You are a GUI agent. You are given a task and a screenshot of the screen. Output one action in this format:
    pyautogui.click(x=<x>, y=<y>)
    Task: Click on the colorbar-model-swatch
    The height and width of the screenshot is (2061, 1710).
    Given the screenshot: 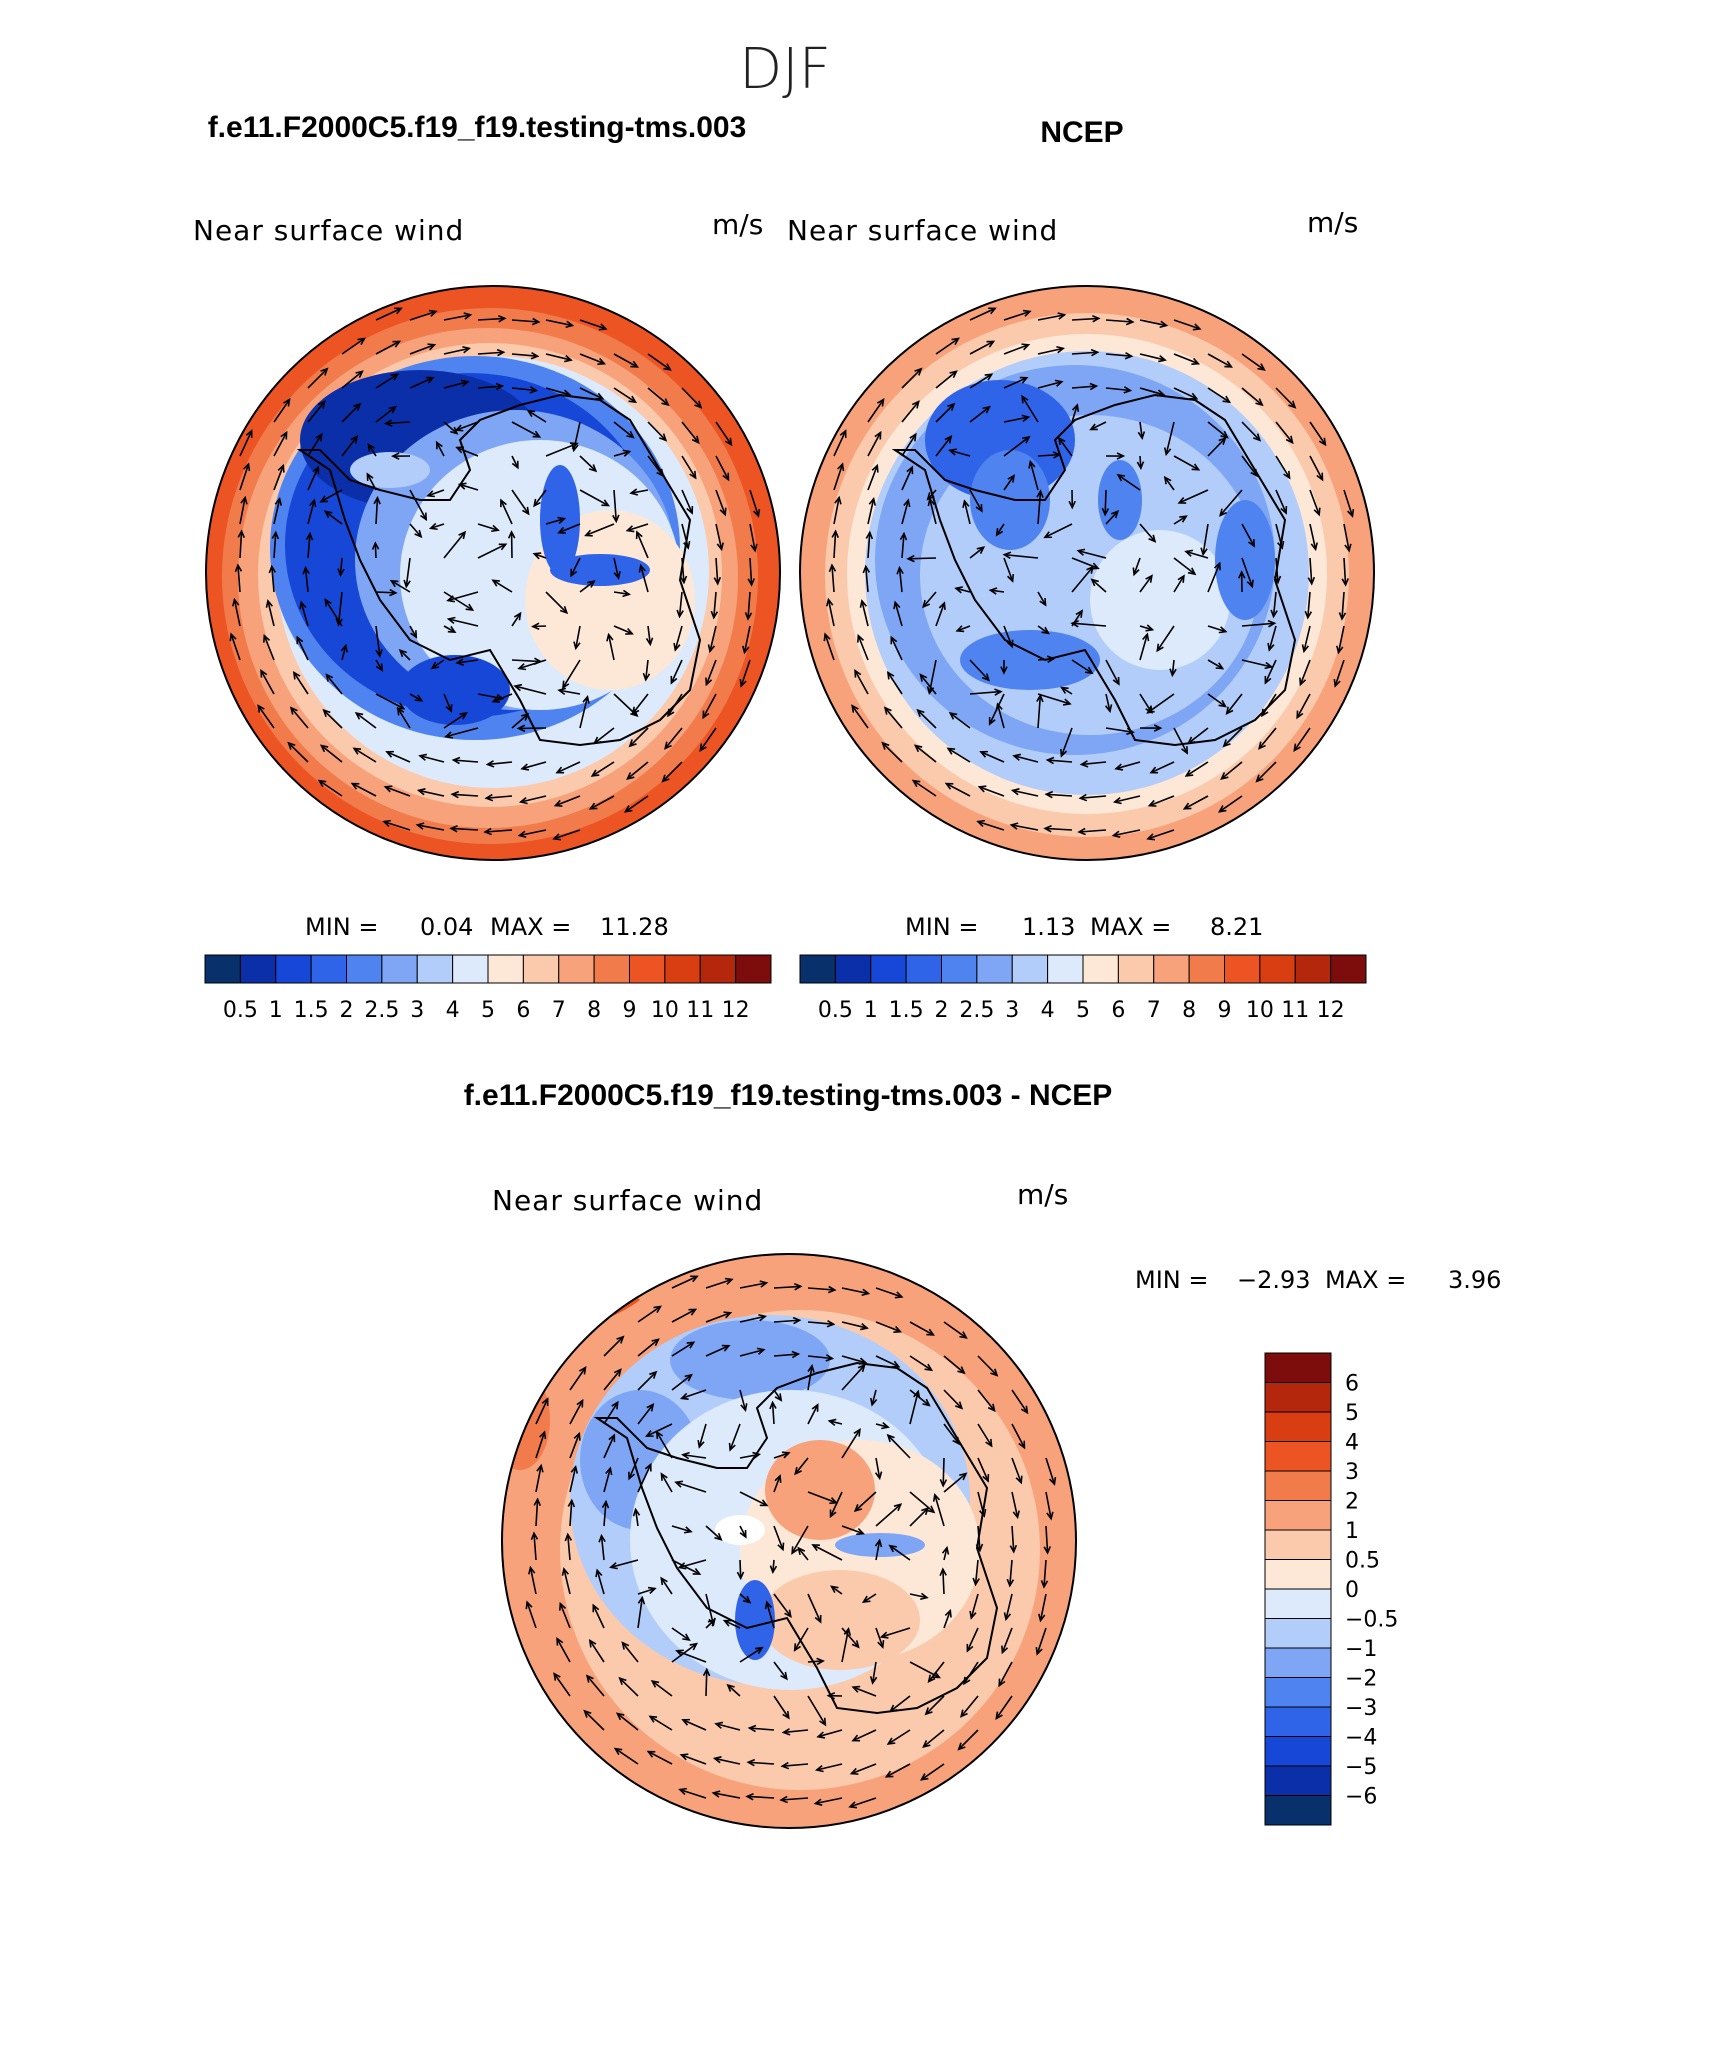 What is the action you would take?
    pyautogui.click(x=505, y=969)
    